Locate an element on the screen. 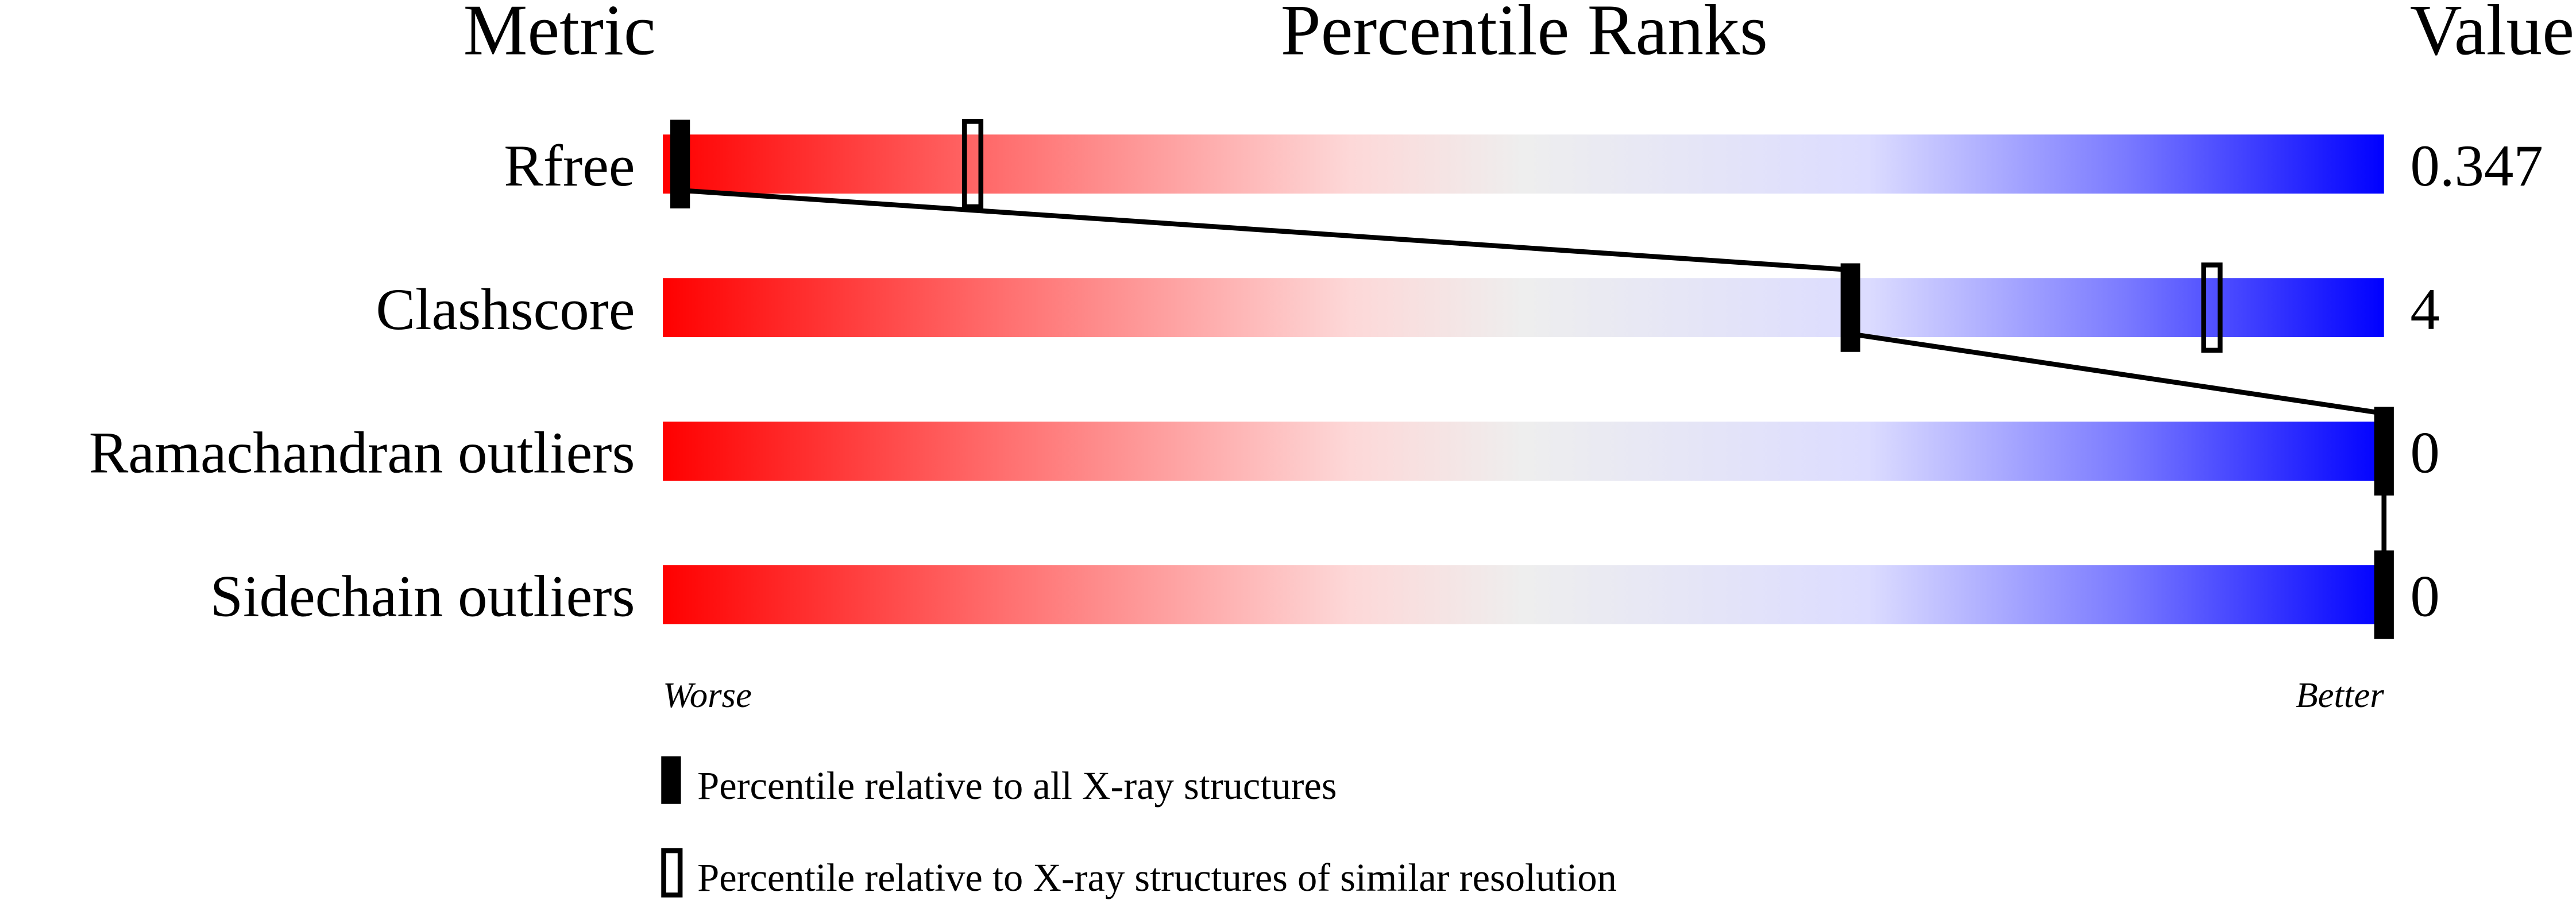 Image resolution: width=2576 pixels, height=904 pixels. metric-label: Ramachandran outliers is located at coordinates (362, 453).